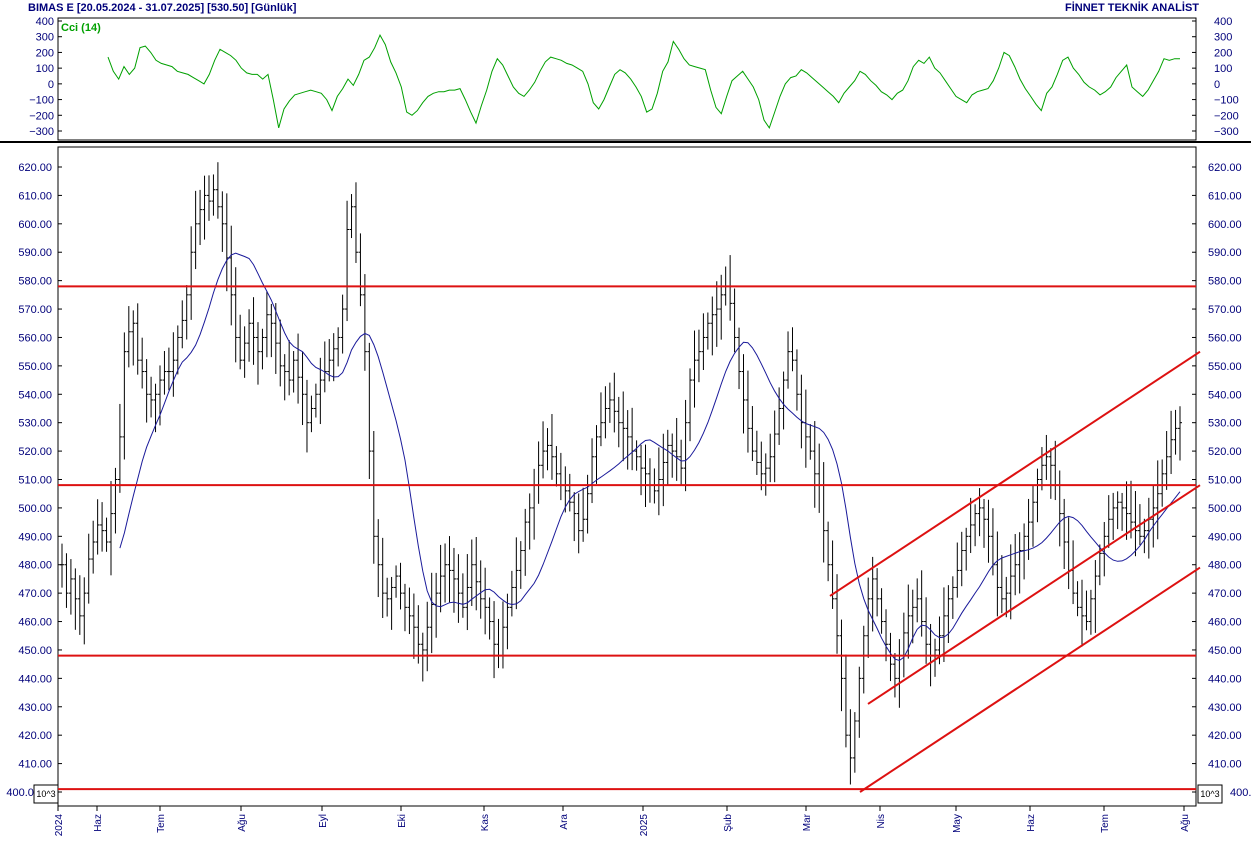  Describe the element at coordinates (41, 116) in the screenshot. I see `cci-tick-label-left: −200` at that location.